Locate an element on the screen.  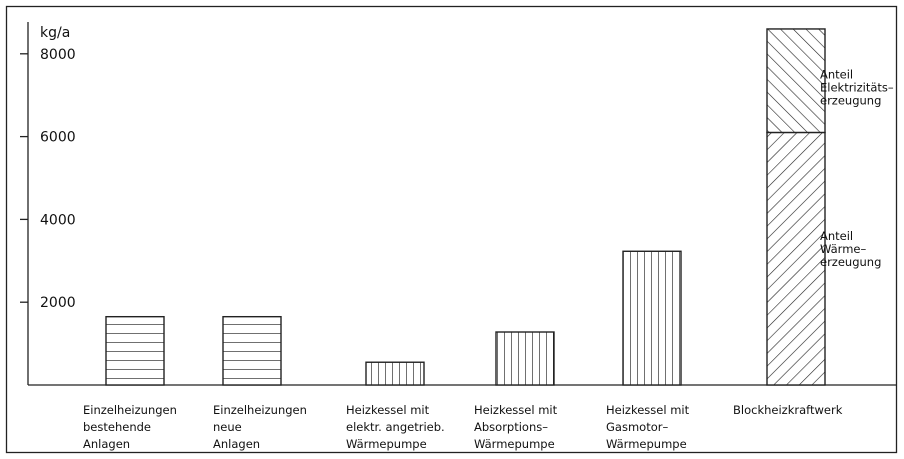
category-label-3-1: Absorptions– is located at coordinates (511, 427).